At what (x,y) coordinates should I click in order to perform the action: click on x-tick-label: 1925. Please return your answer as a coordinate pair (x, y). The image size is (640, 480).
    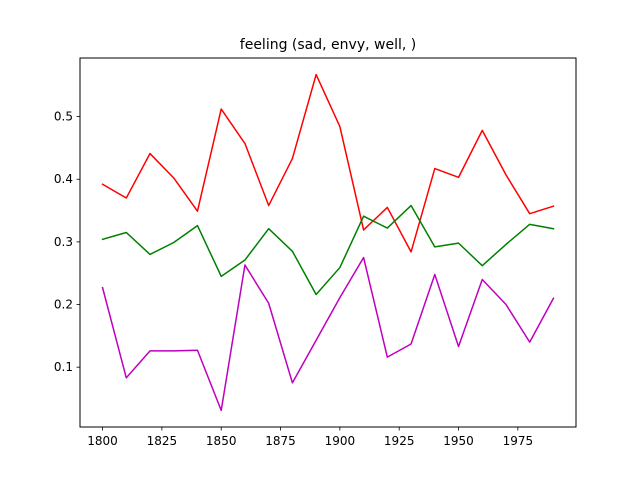
    Looking at the image, I should click on (399, 441).